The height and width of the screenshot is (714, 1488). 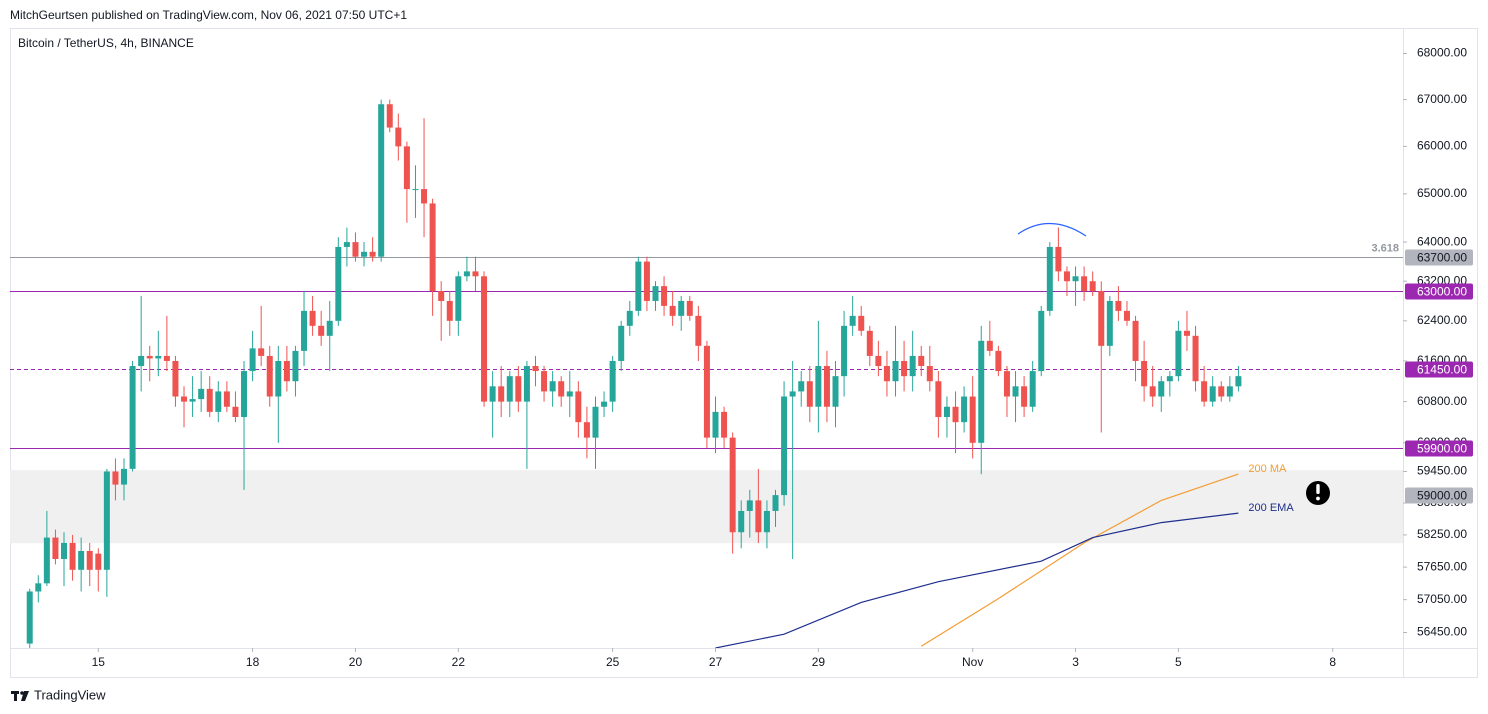 I want to click on y-tick-label: 65000.00, so click(x=1442, y=193).